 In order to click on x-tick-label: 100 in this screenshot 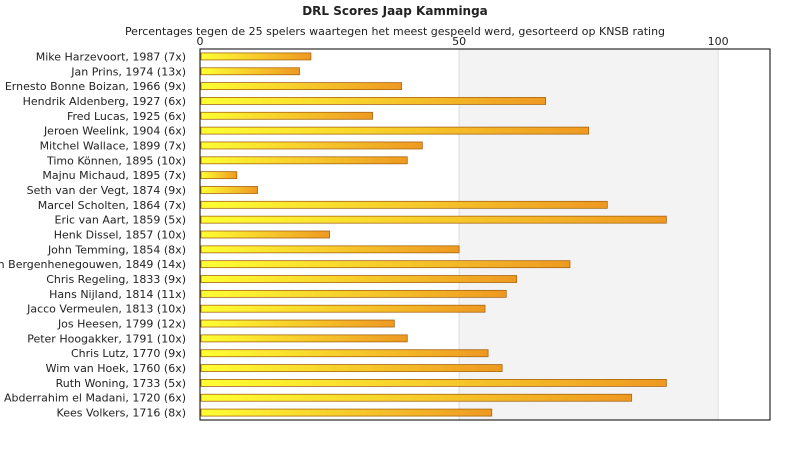, I will do `click(718, 41)`.